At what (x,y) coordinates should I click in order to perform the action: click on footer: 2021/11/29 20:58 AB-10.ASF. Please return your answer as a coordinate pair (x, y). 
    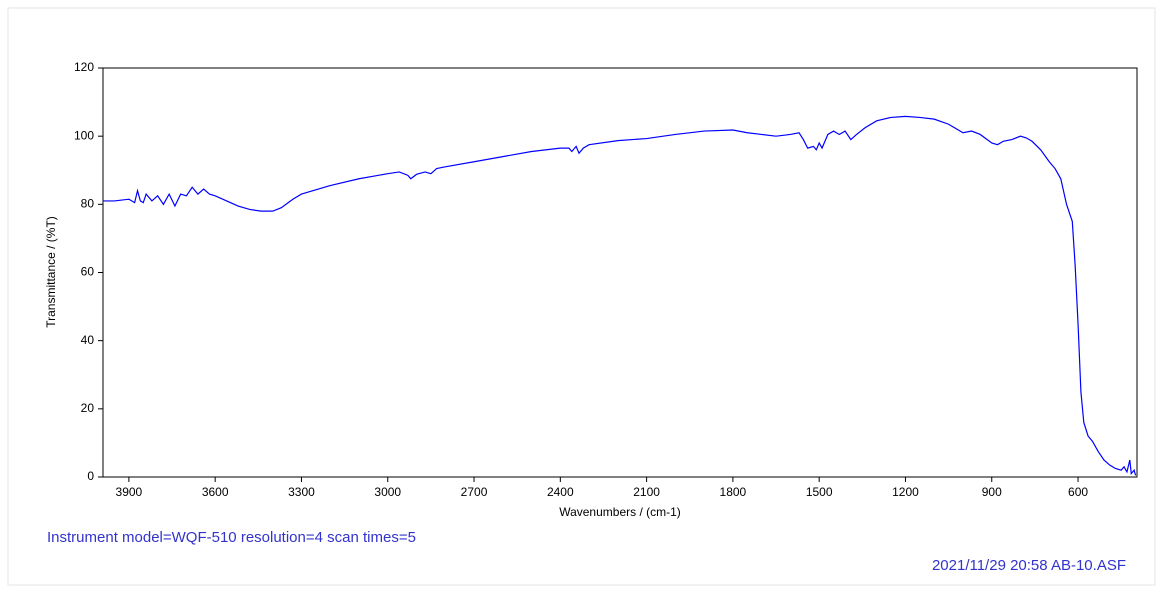
    Looking at the image, I should click on (1029, 565).